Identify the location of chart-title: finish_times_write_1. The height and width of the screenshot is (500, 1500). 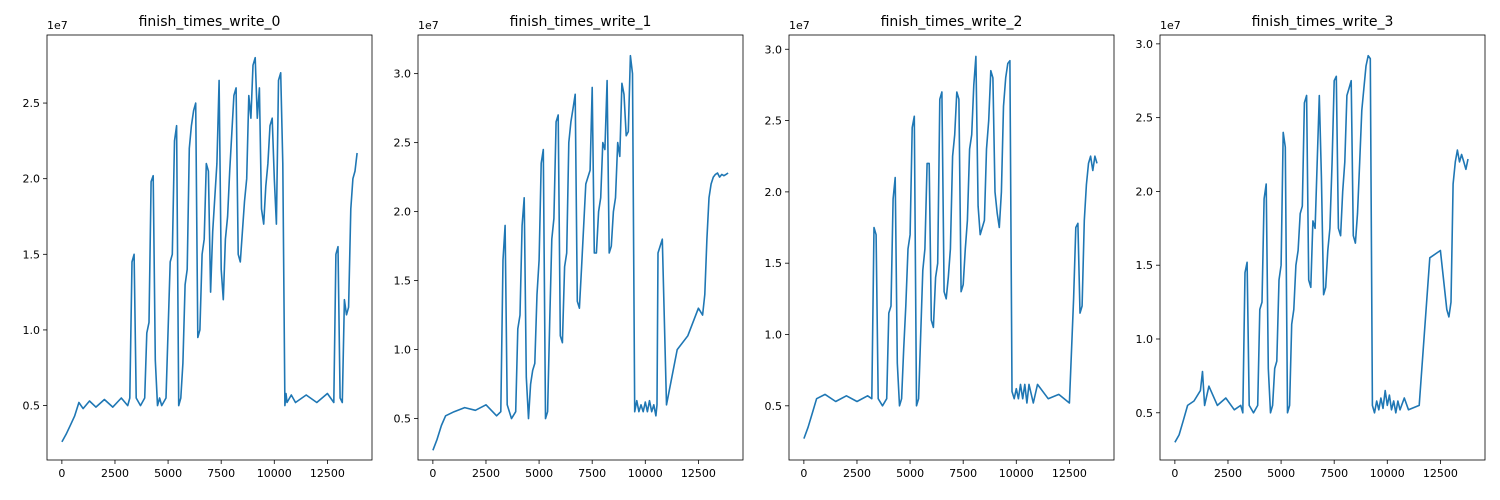
(581, 22).